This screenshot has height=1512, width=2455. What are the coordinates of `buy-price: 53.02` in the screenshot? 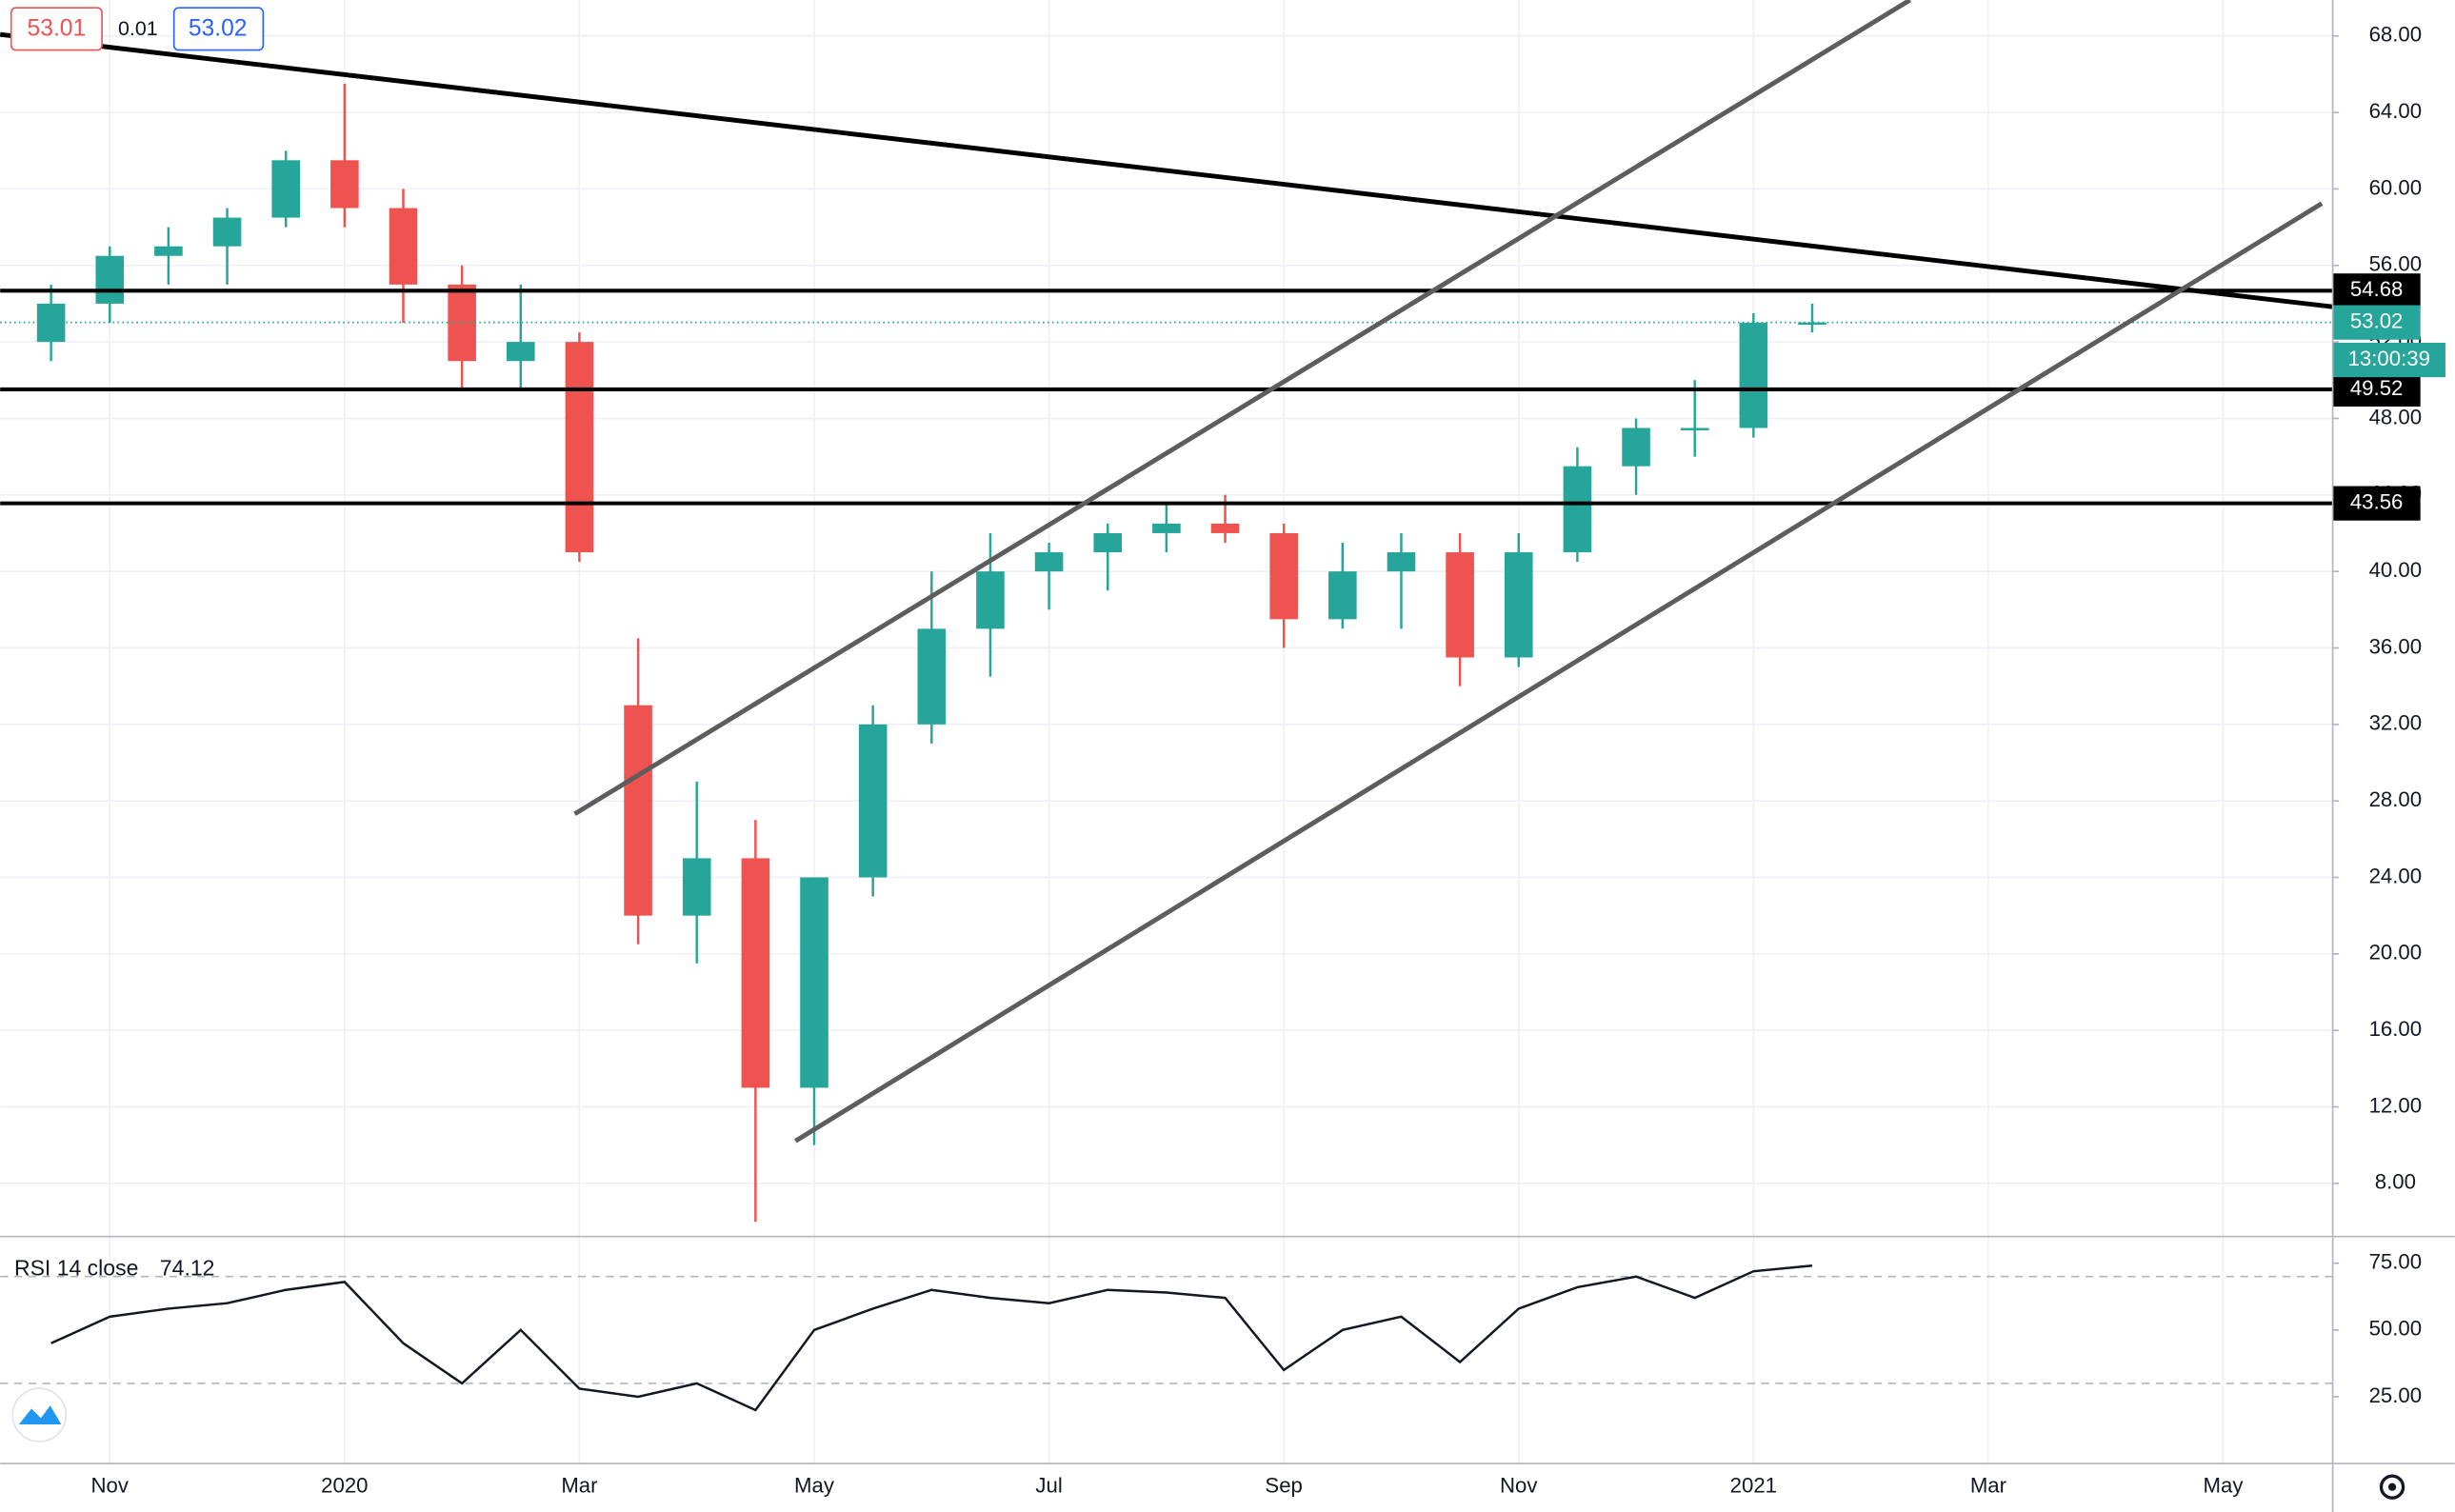 It's located at (218, 29).